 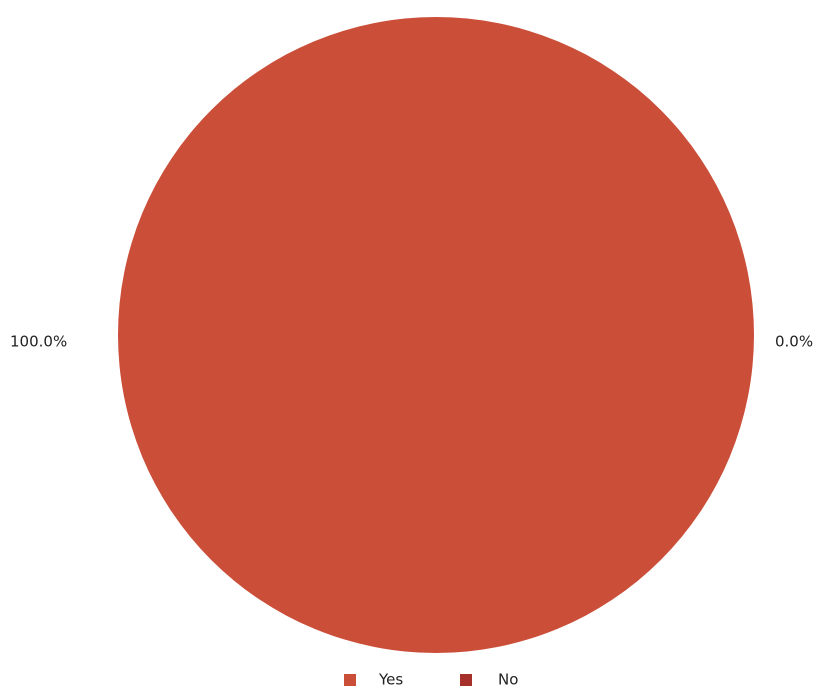 What do you see at coordinates (38, 342) in the screenshot?
I see `slice-label-yes: 100.0%` at bounding box center [38, 342].